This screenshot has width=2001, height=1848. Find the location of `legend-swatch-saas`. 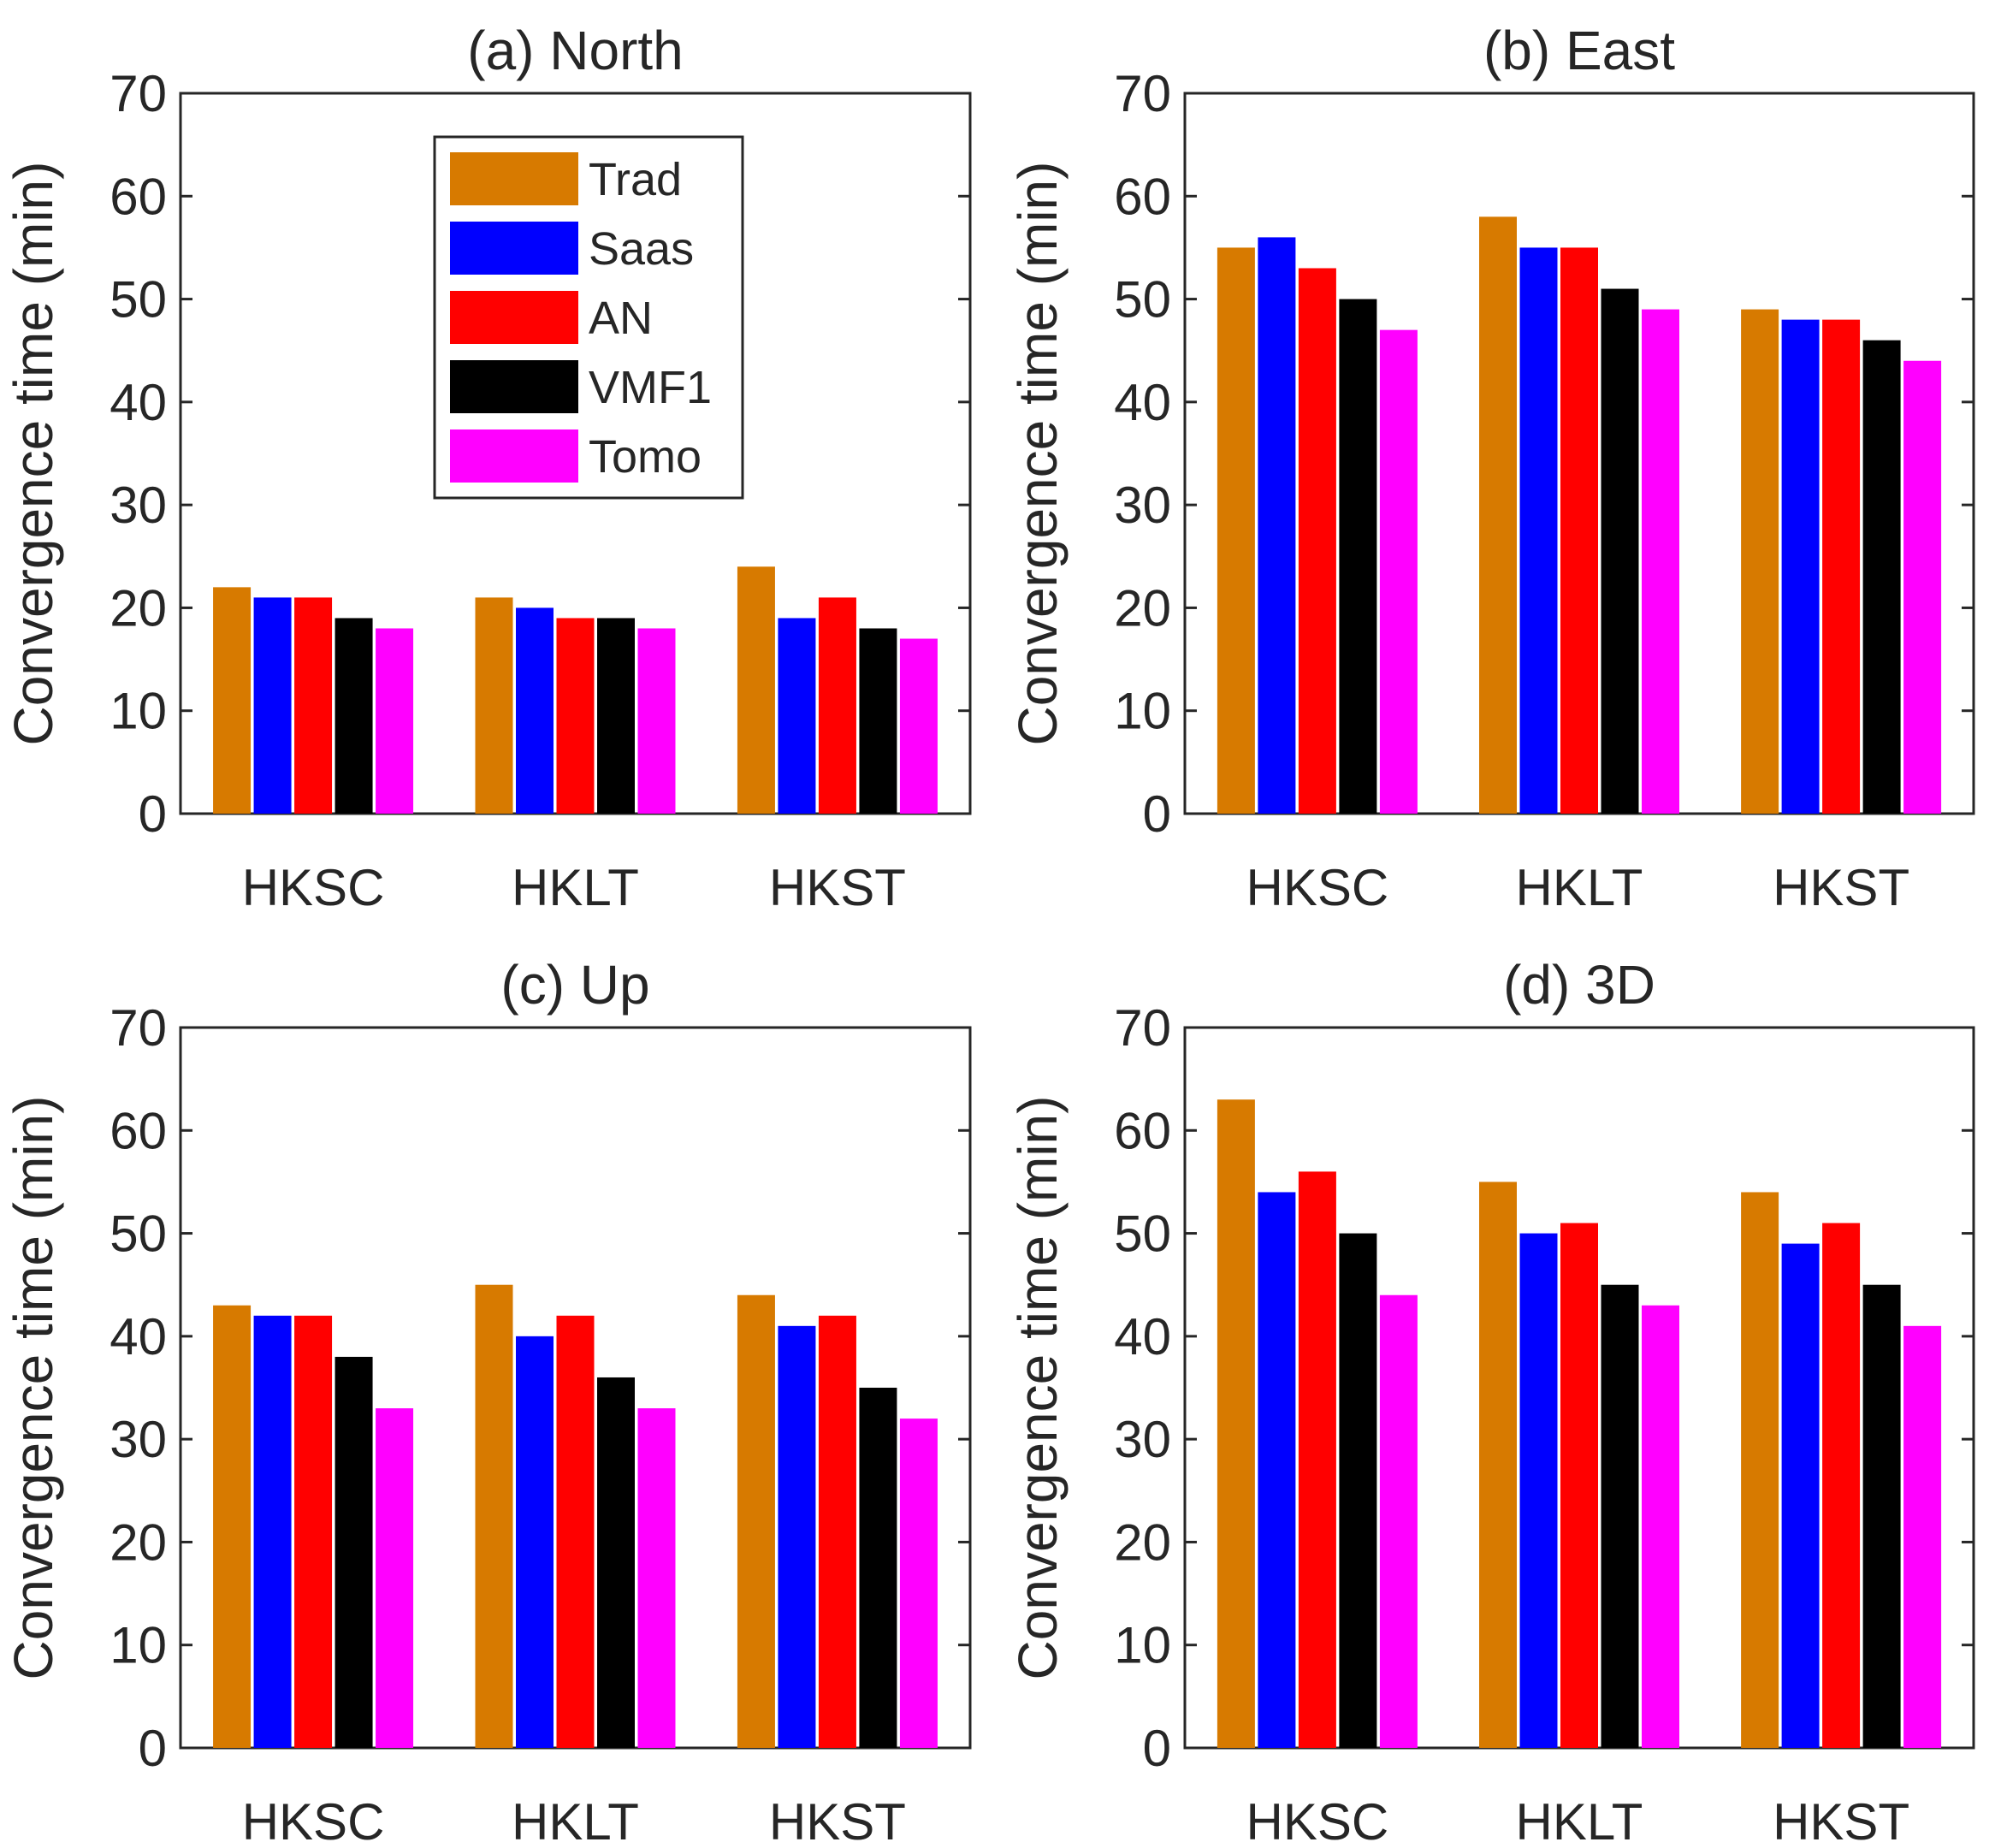

legend-swatch-saas is located at coordinates (514, 248).